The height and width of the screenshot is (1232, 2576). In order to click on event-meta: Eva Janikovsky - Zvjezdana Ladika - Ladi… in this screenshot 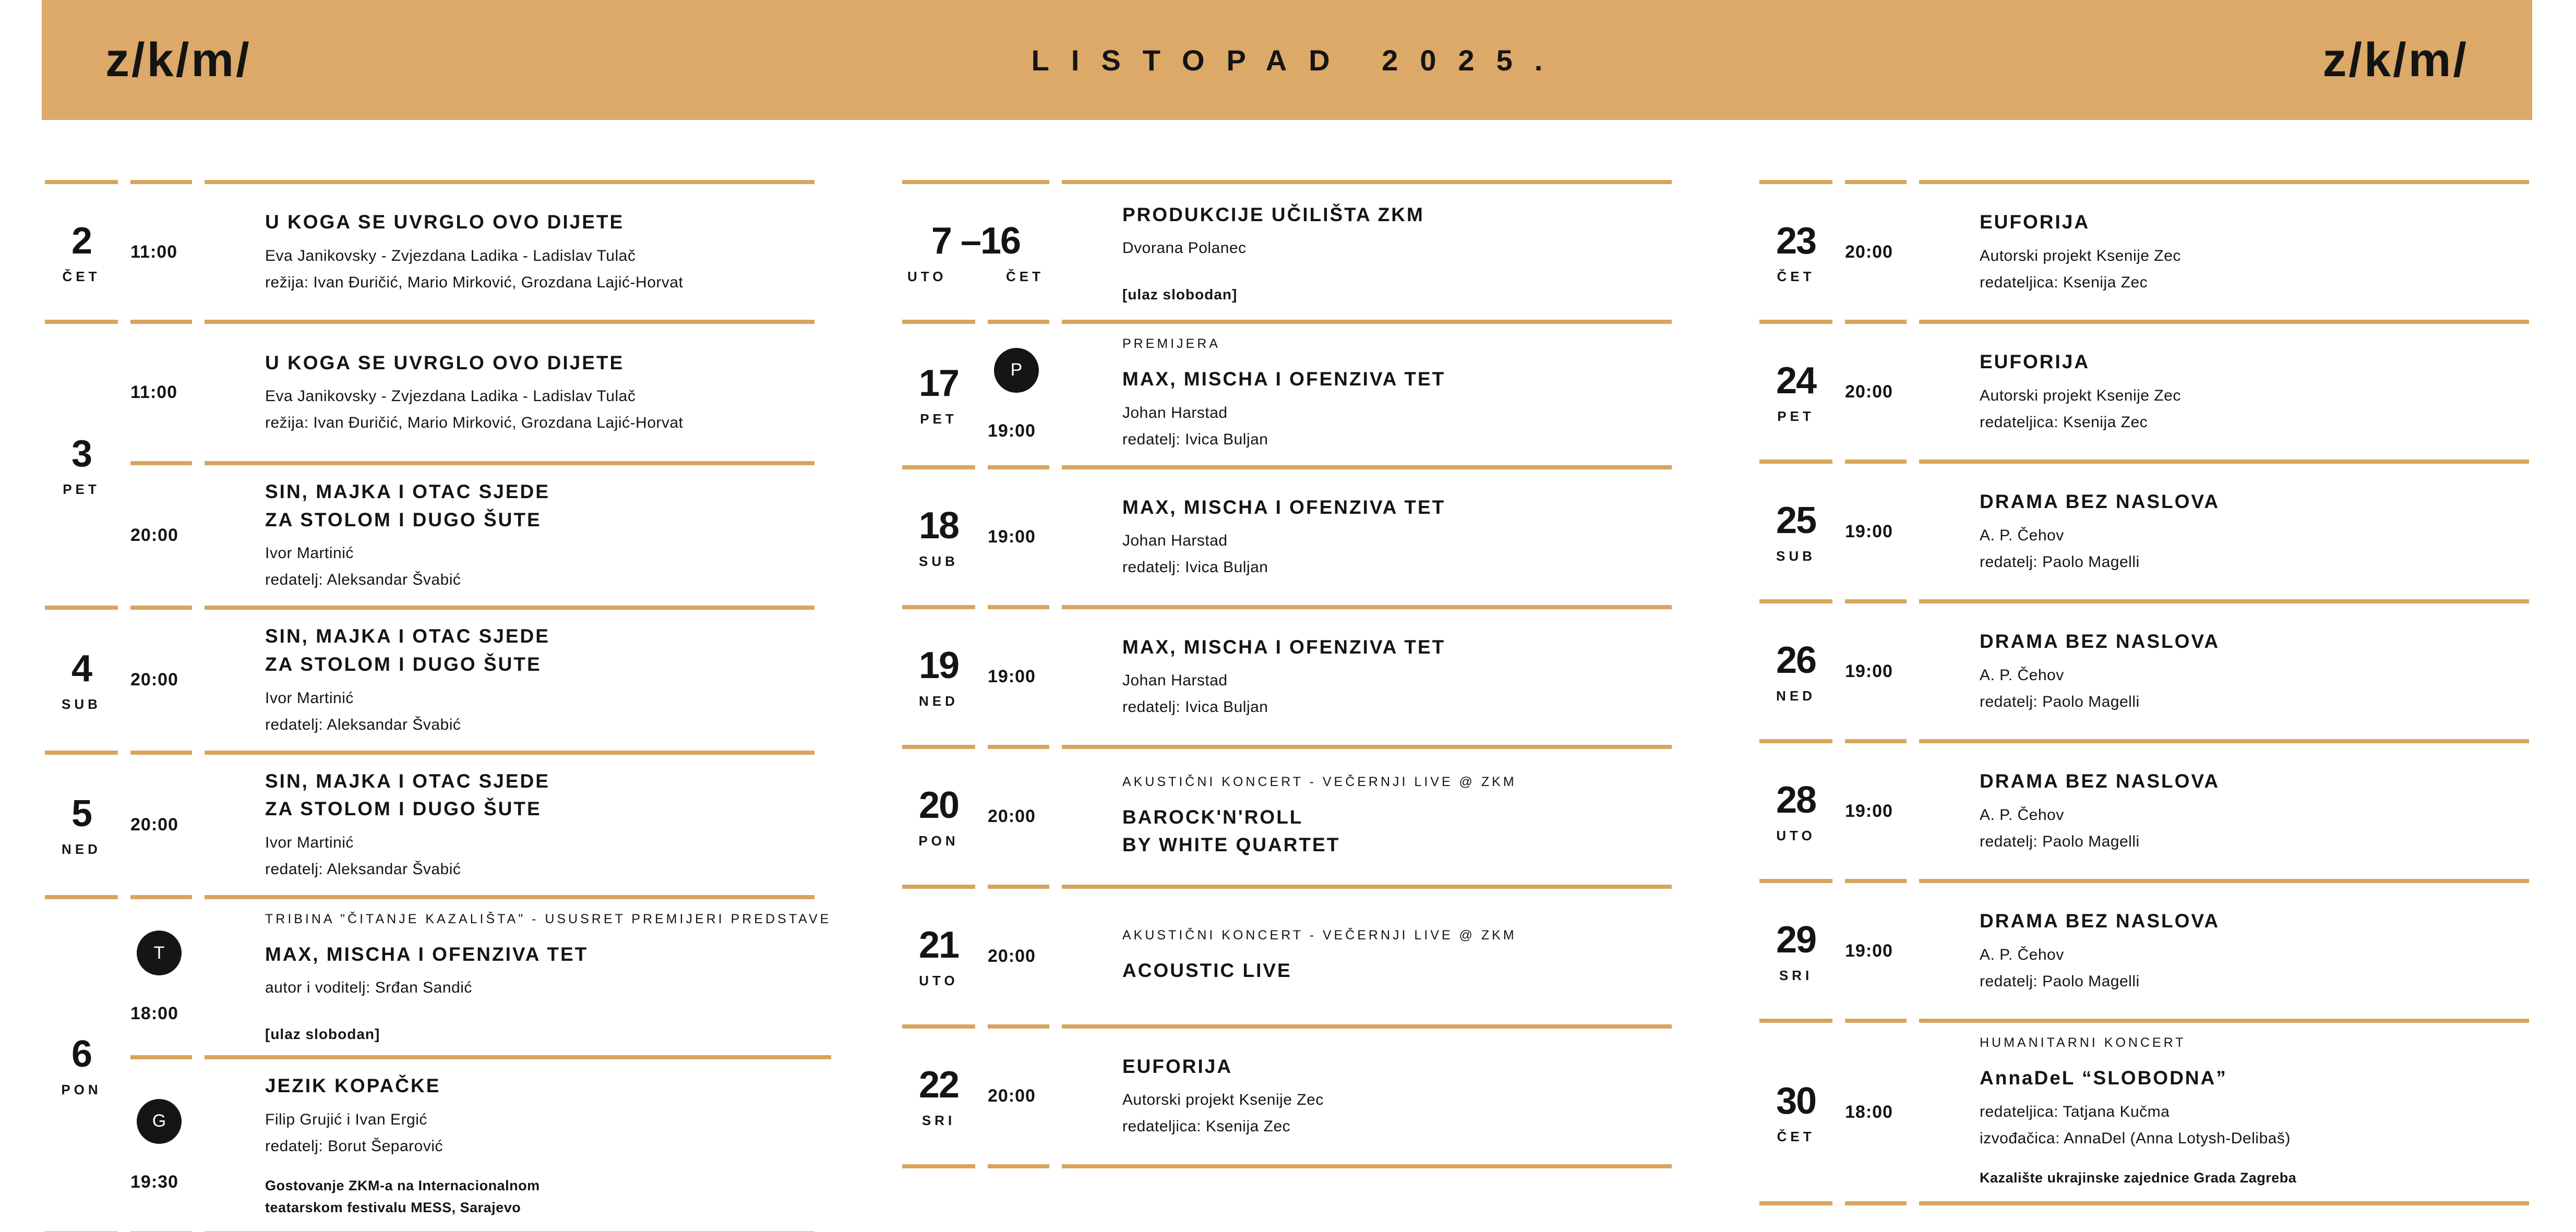, I will do `click(539, 409)`.